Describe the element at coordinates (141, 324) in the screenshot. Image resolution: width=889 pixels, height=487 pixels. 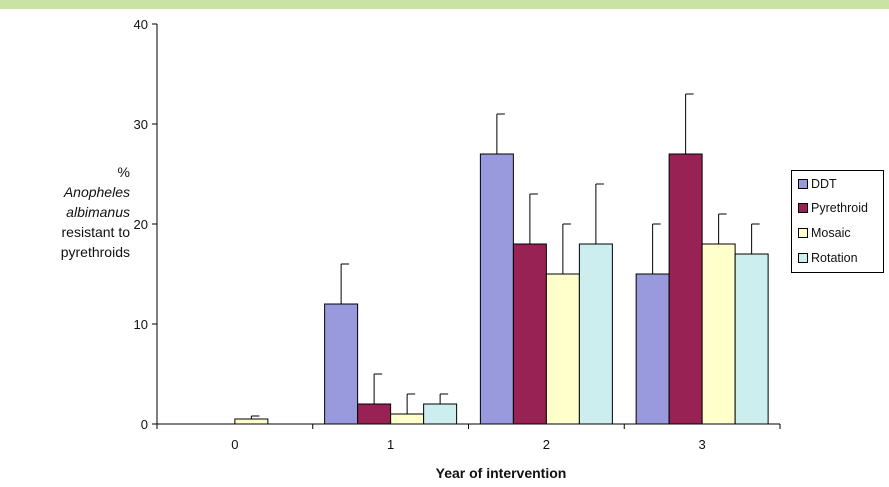
I see `y-tick-label: 10` at that location.